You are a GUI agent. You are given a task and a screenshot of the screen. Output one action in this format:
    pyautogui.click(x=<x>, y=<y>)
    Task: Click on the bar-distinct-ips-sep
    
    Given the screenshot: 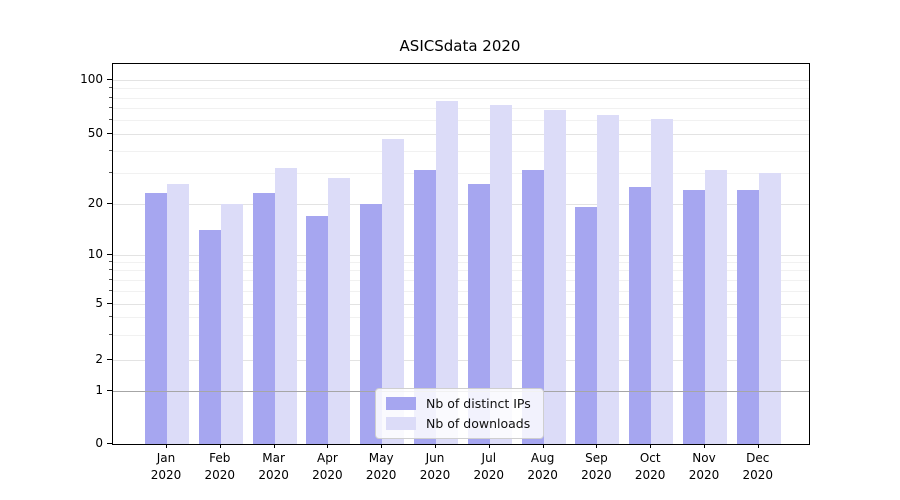 What is the action you would take?
    pyautogui.click(x=586, y=325)
    